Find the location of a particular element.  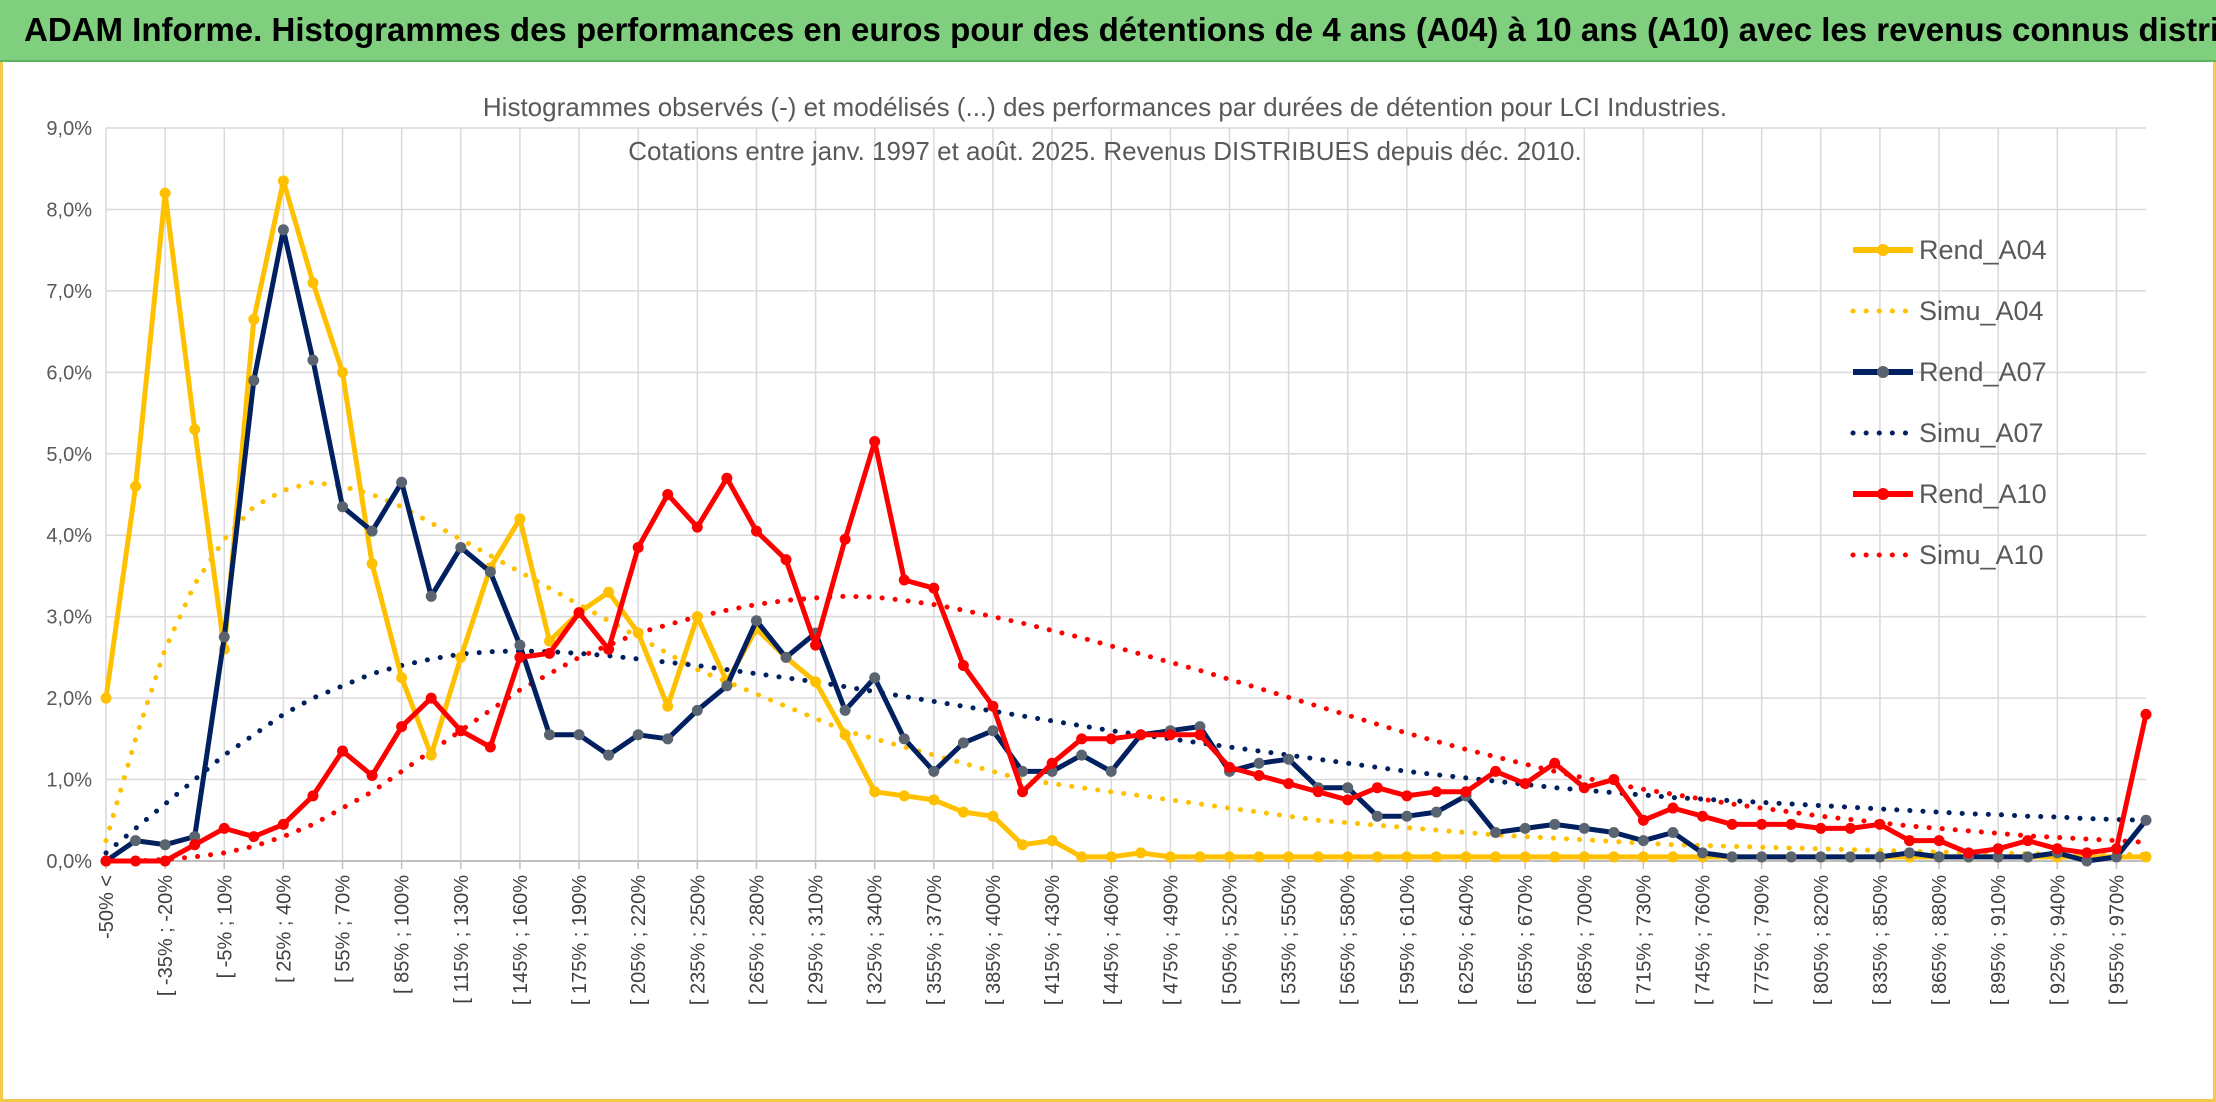

legend-item-rend-a07: Rend_A07 is located at coordinates (1950, 372).